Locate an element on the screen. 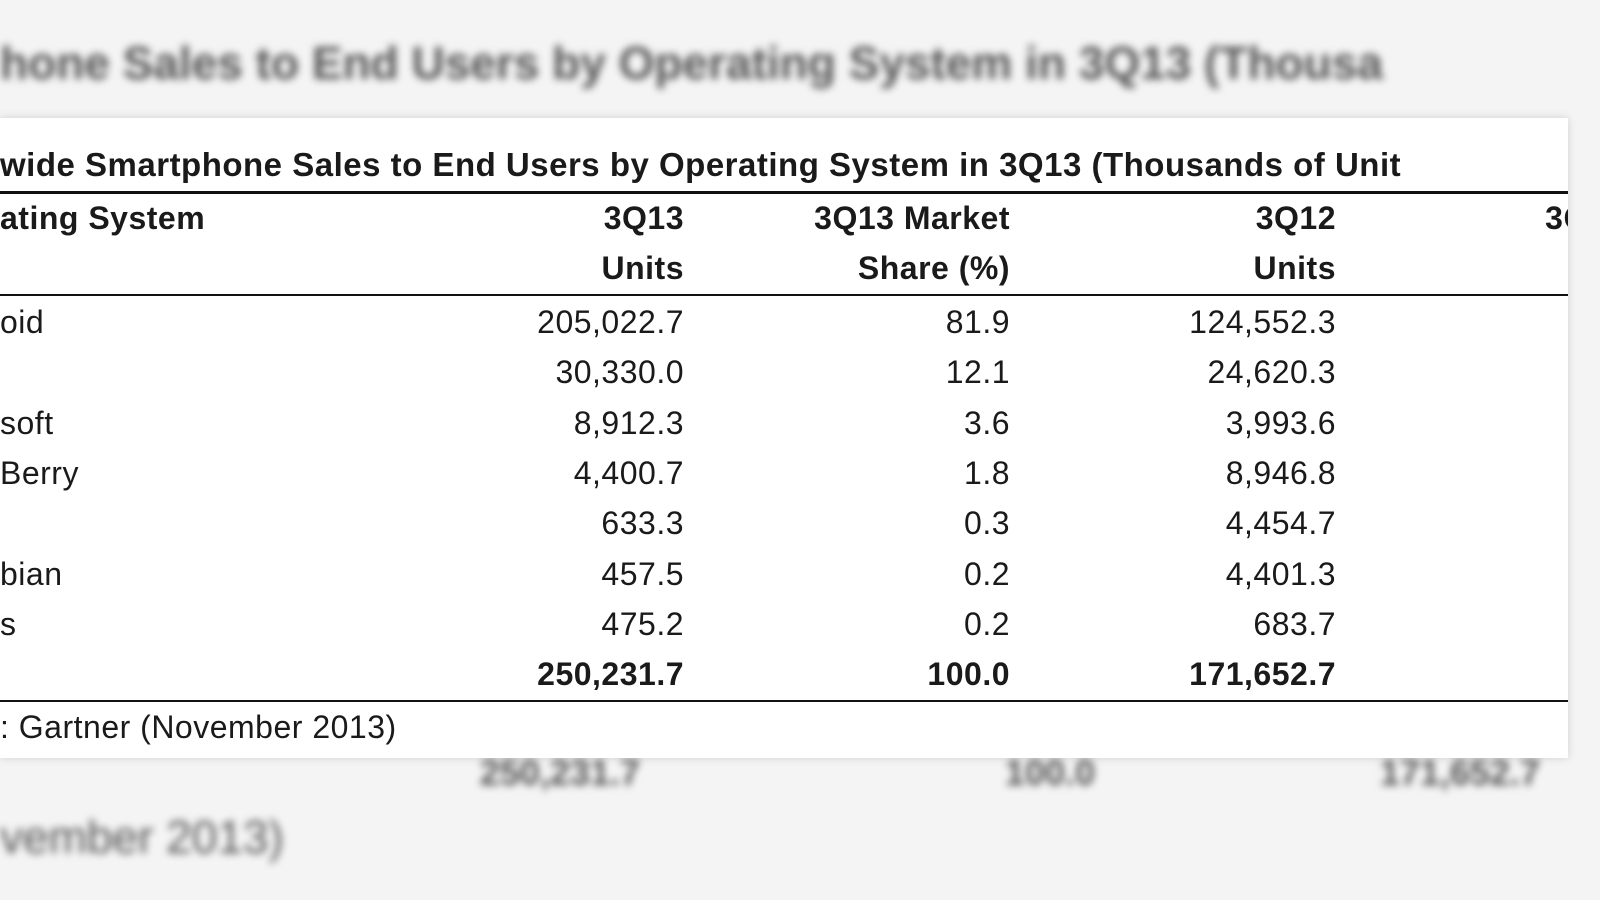 This screenshot has height=900, width=1600. cell: 1.8 is located at coordinates (987, 472).